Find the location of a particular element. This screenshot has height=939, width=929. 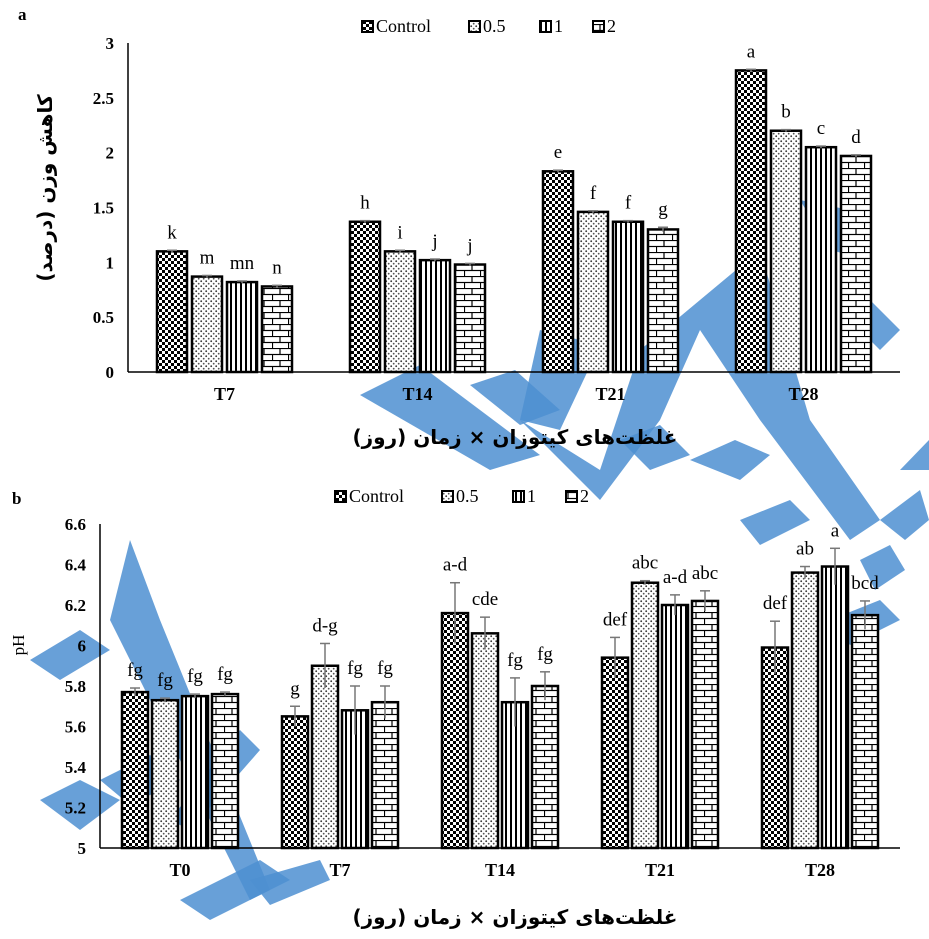

bar-control-t21 is located at coordinates (558, 272).